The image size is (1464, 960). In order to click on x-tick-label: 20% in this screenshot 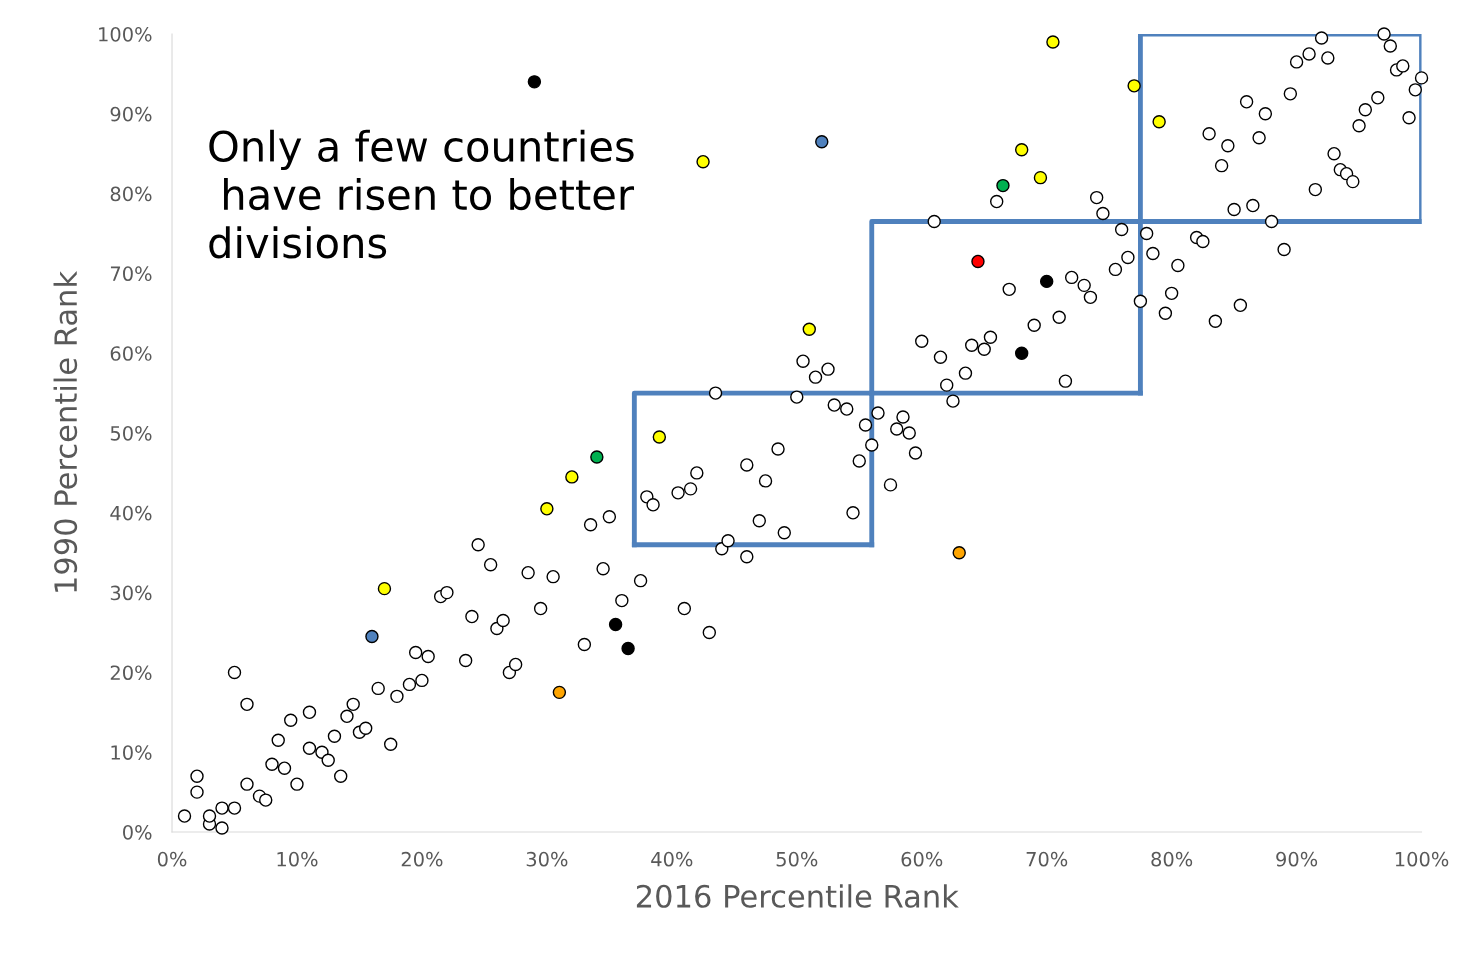, I will do `click(422, 859)`.